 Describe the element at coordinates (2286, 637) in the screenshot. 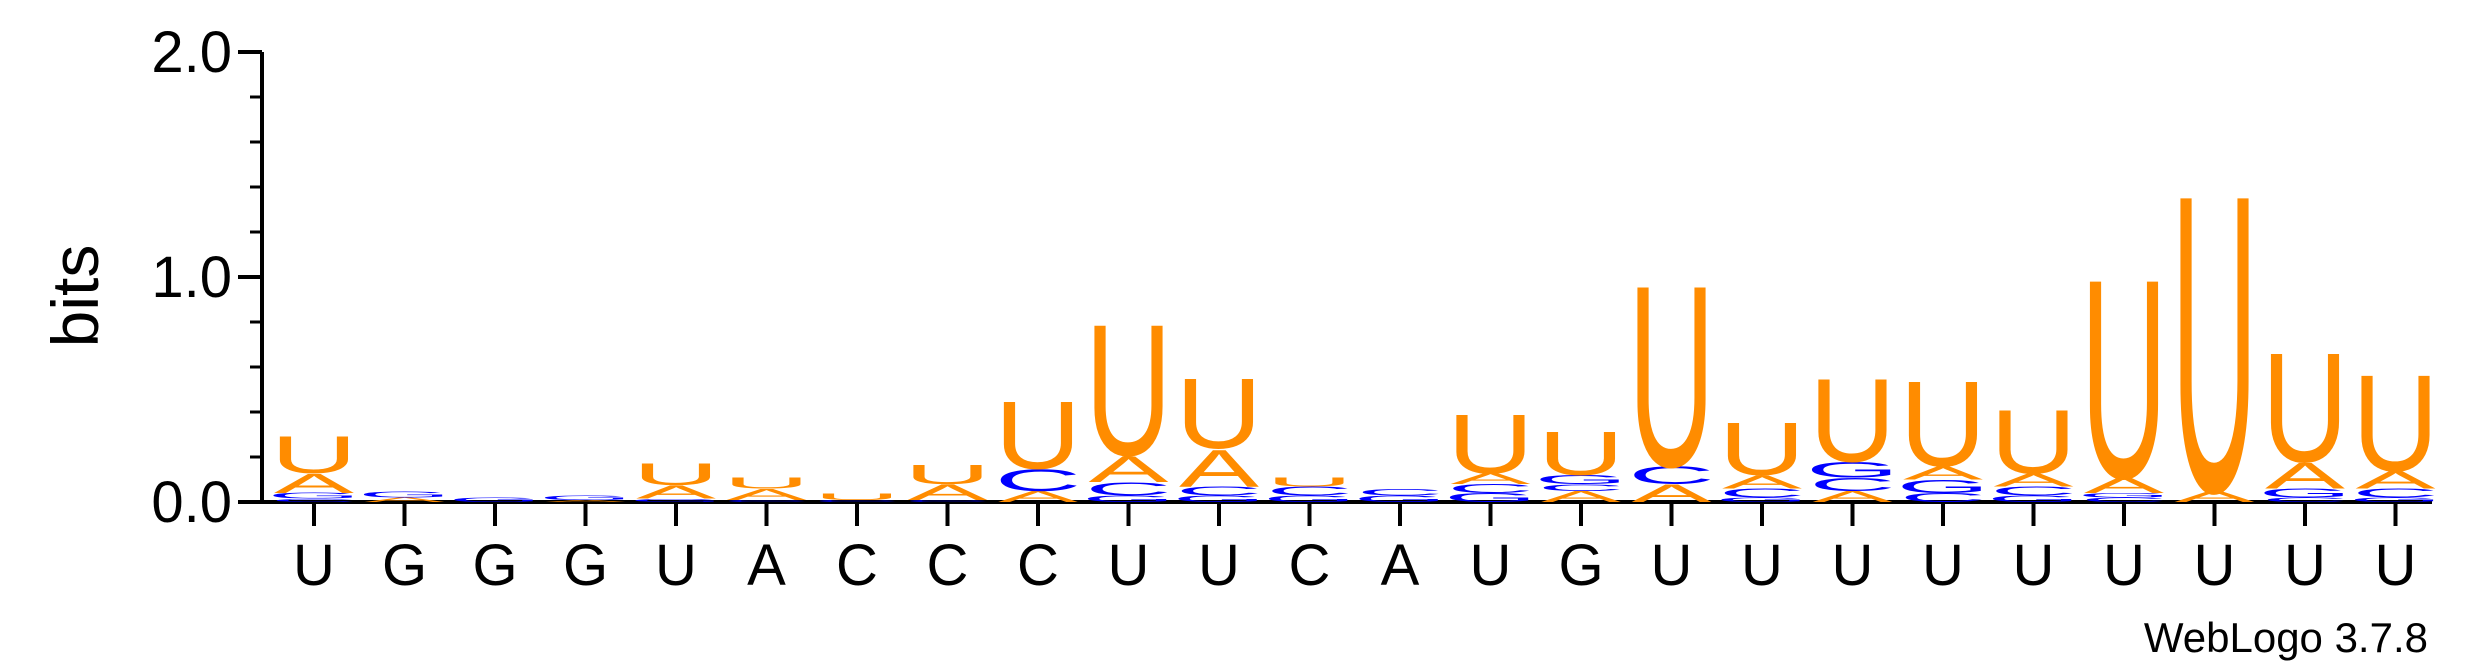

I see `weblogo-footer: WebLogo 3.7.8` at that location.